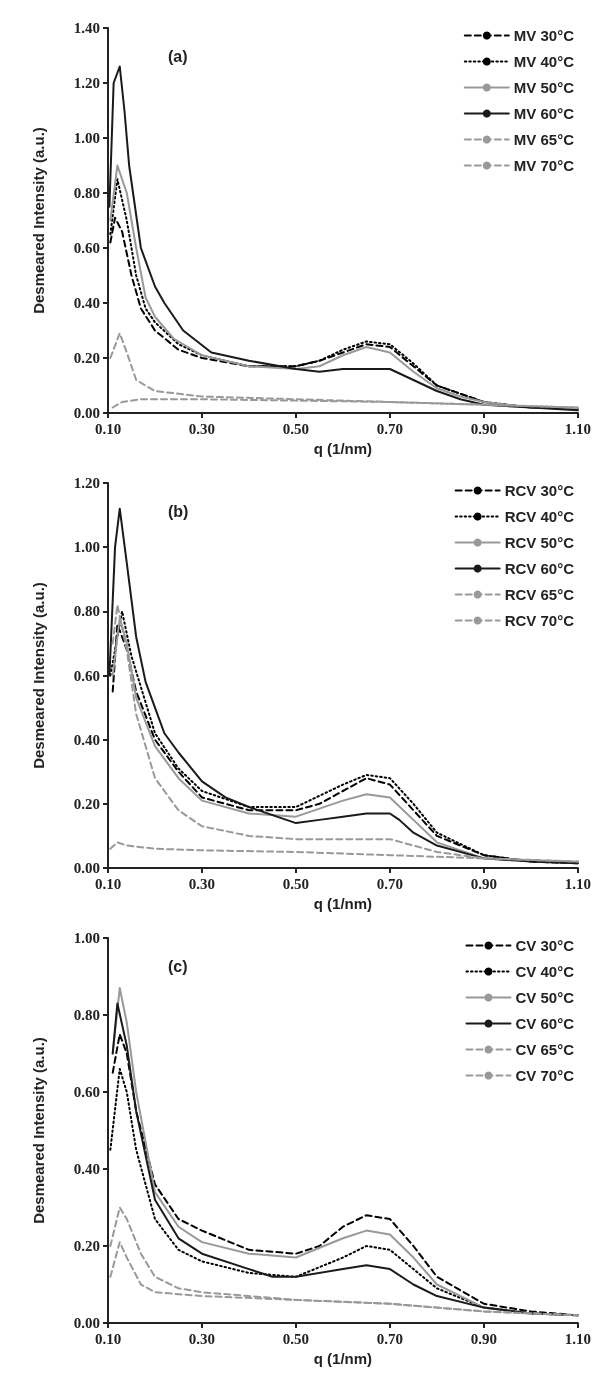 This screenshot has width=602, height=1386. I want to click on annotation: (a), so click(178, 56).